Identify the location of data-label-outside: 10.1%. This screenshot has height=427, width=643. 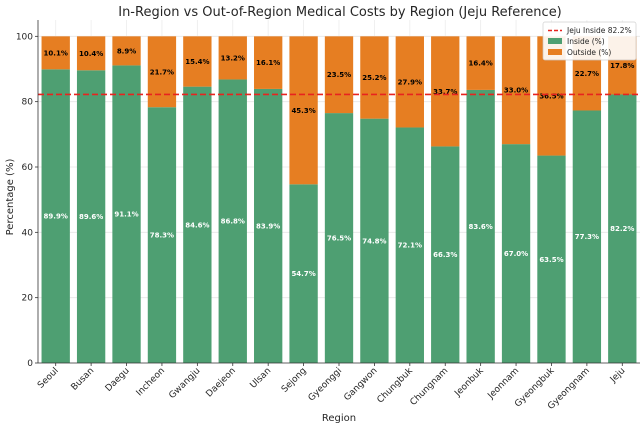
(56, 53).